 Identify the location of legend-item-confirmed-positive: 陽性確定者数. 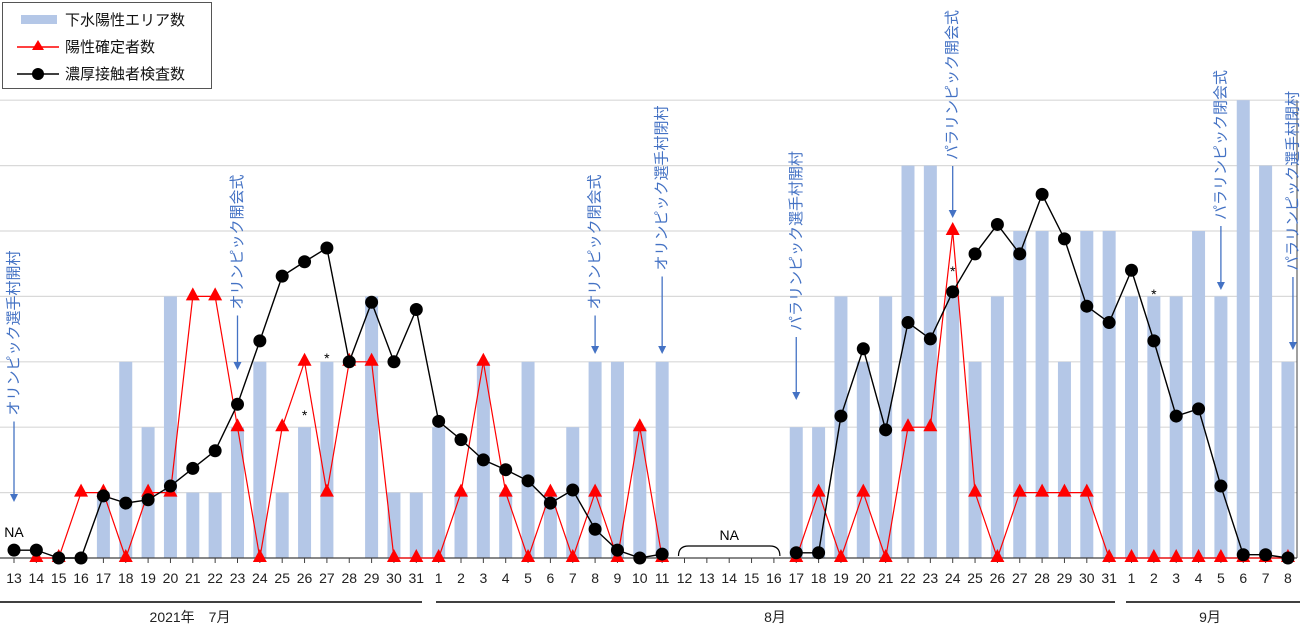
(79, 46).